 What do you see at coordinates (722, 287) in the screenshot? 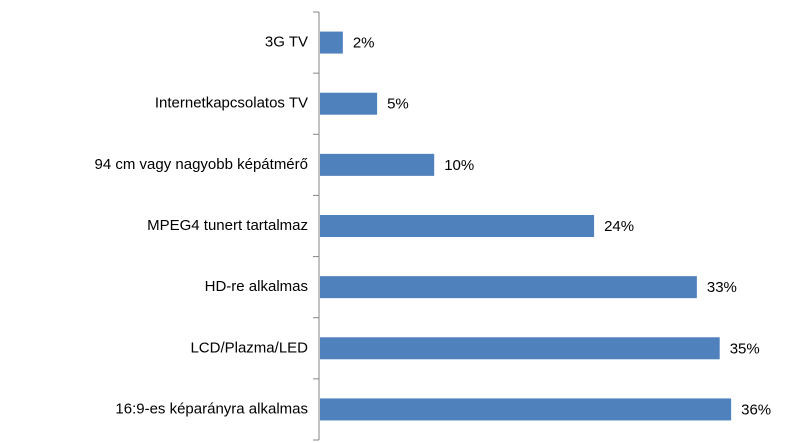
I see `data-label: 33%` at bounding box center [722, 287].